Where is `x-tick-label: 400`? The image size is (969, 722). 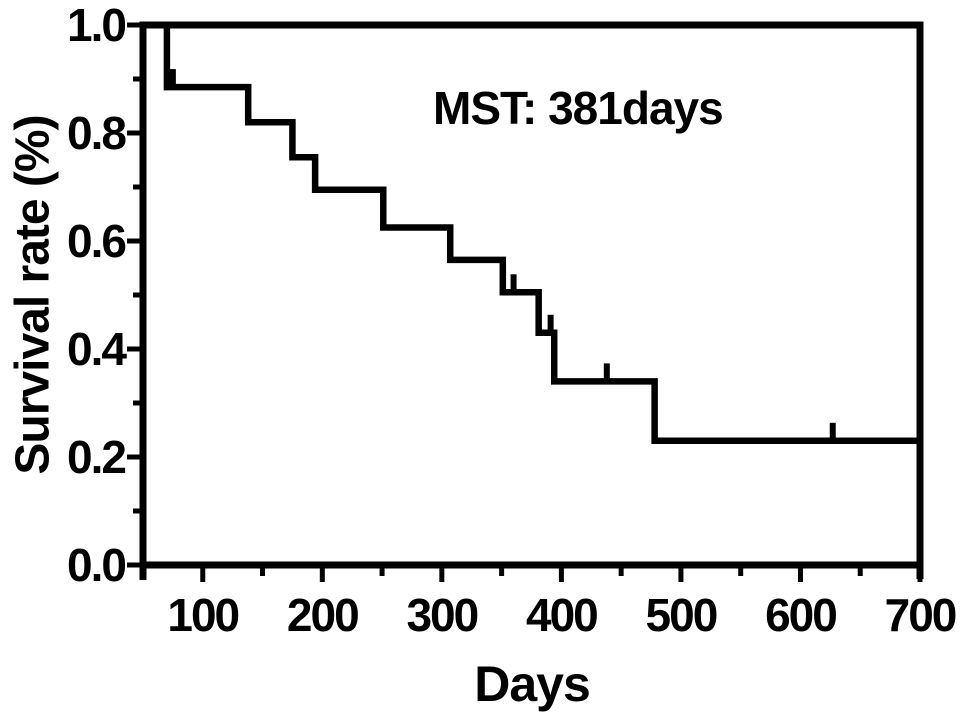
x-tick-label: 400 is located at coordinates (561, 615).